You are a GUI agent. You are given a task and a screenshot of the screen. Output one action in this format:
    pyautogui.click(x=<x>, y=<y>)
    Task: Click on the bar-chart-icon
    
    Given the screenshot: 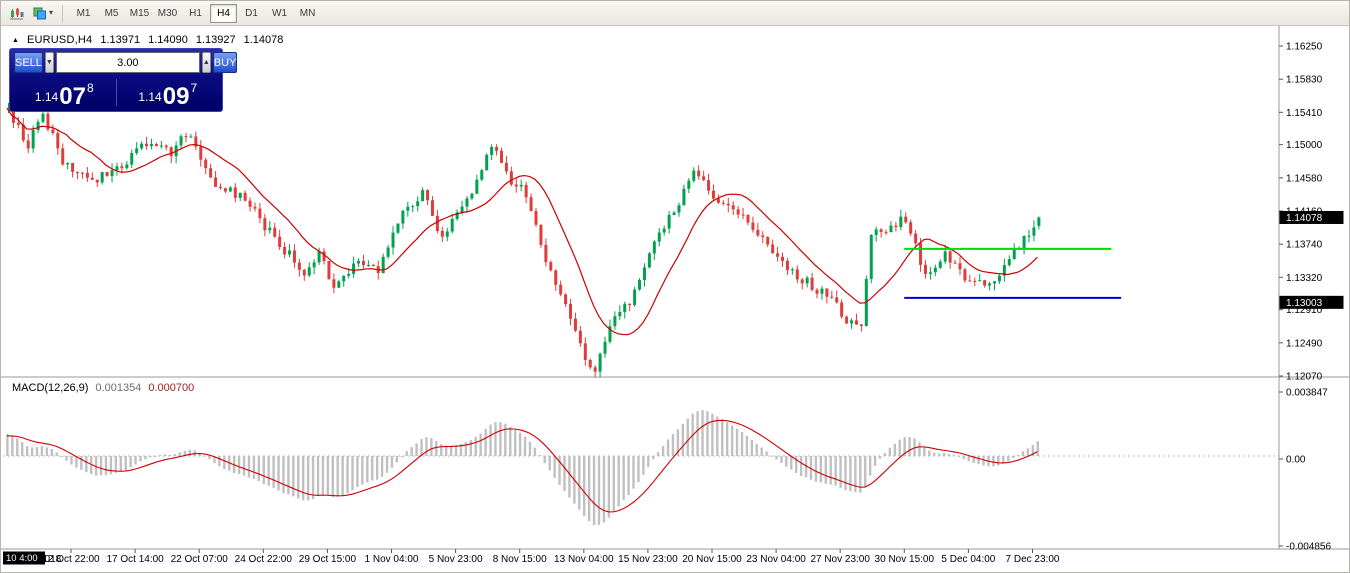 What is the action you would take?
    pyautogui.click(x=17, y=13)
    